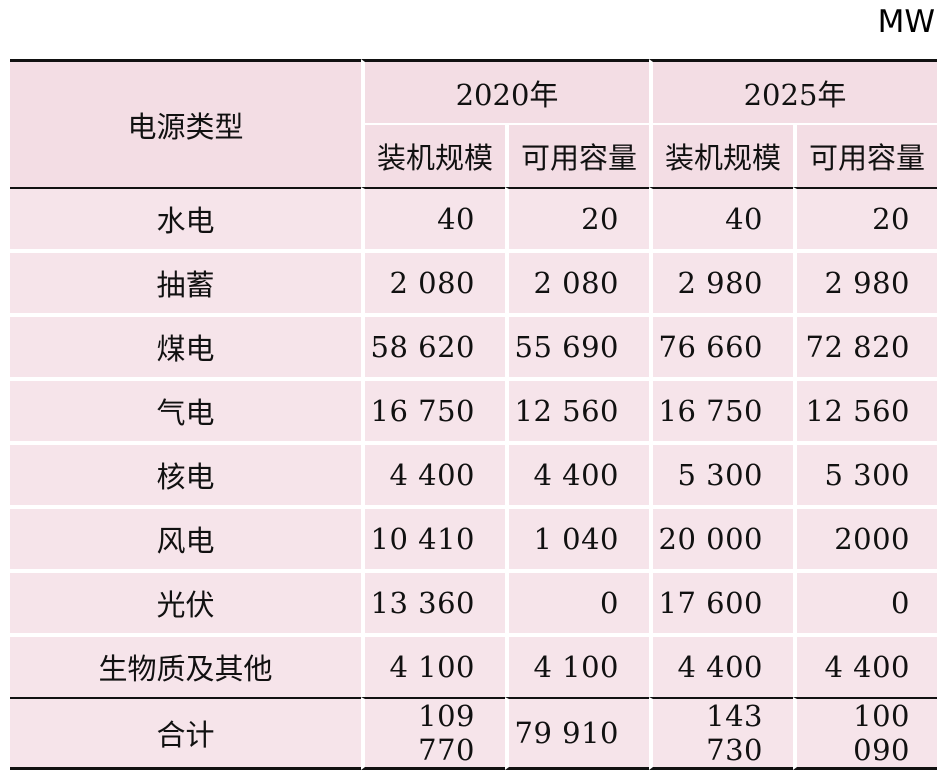 Image resolution: width=943 pixels, height=775 pixels. I want to click on cell-available-2020: 79 910, so click(577, 733).